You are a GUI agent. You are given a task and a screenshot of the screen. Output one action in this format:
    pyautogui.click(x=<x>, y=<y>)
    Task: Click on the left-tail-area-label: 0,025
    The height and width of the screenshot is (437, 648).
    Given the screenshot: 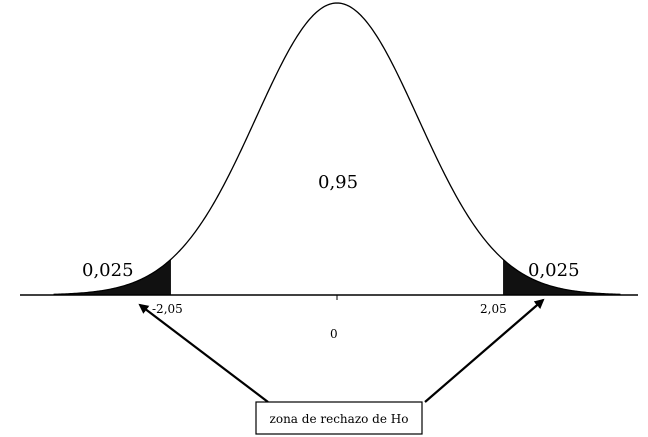 What is the action you would take?
    pyautogui.click(x=108, y=270)
    